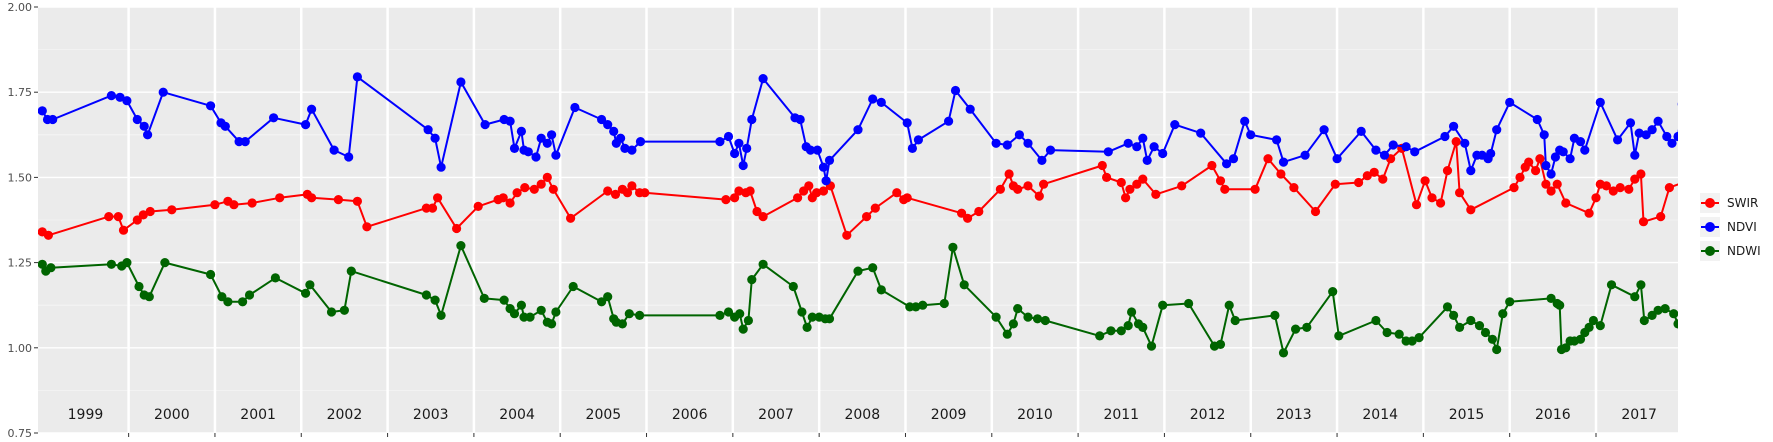 Image resolution: width=1773 pixels, height=442 pixels. Describe the element at coordinates (776, 415) in the screenshot. I see `year-label: 2007` at that location.